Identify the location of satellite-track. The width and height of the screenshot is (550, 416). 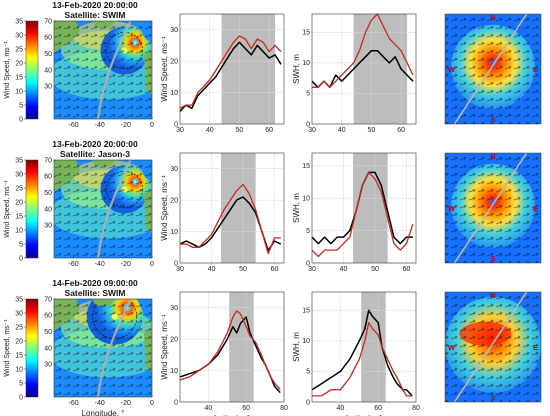
(114, 209).